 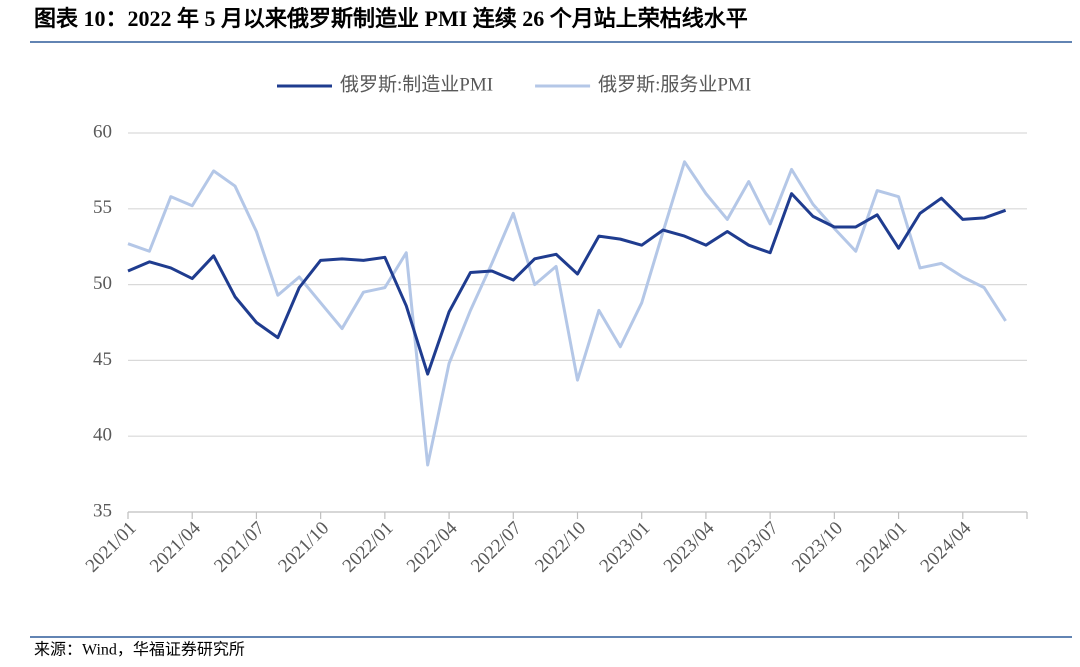 I want to click on x-tick-label: 2022/07, so click(x=496, y=547).